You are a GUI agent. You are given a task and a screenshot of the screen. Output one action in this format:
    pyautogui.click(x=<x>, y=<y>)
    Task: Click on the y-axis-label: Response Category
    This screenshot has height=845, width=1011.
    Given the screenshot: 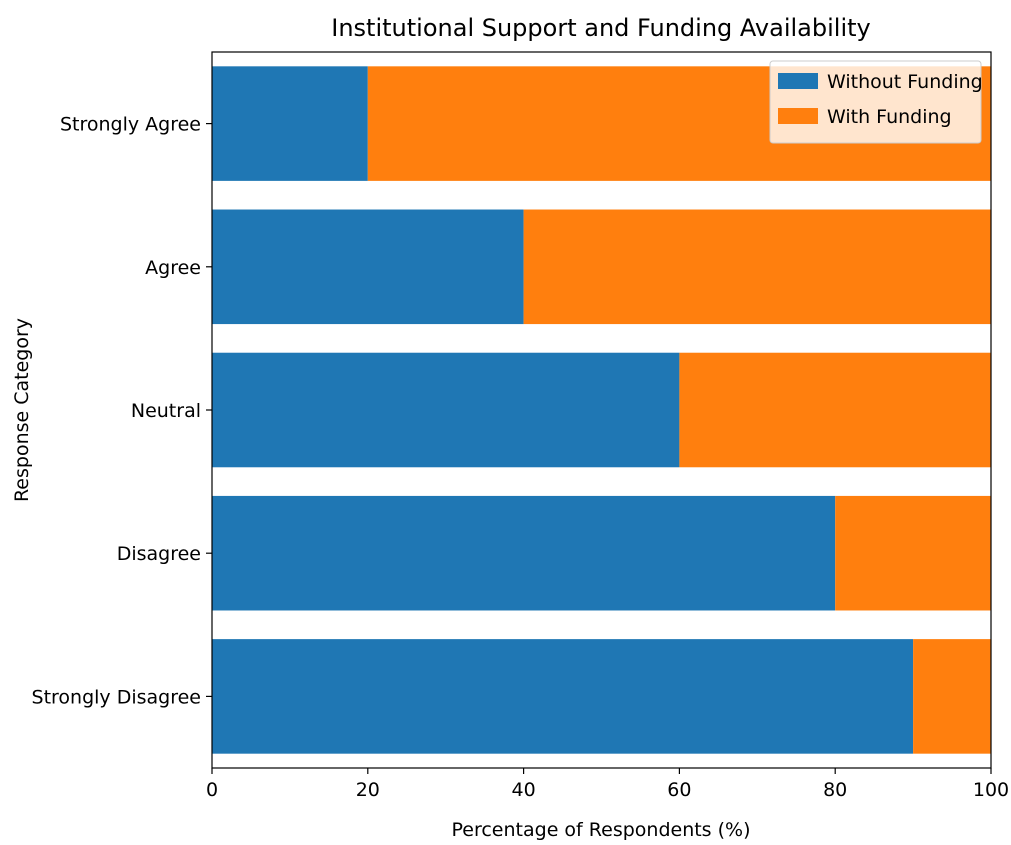 What is the action you would take?
    pyautogui.click(x=22, y=410)
    